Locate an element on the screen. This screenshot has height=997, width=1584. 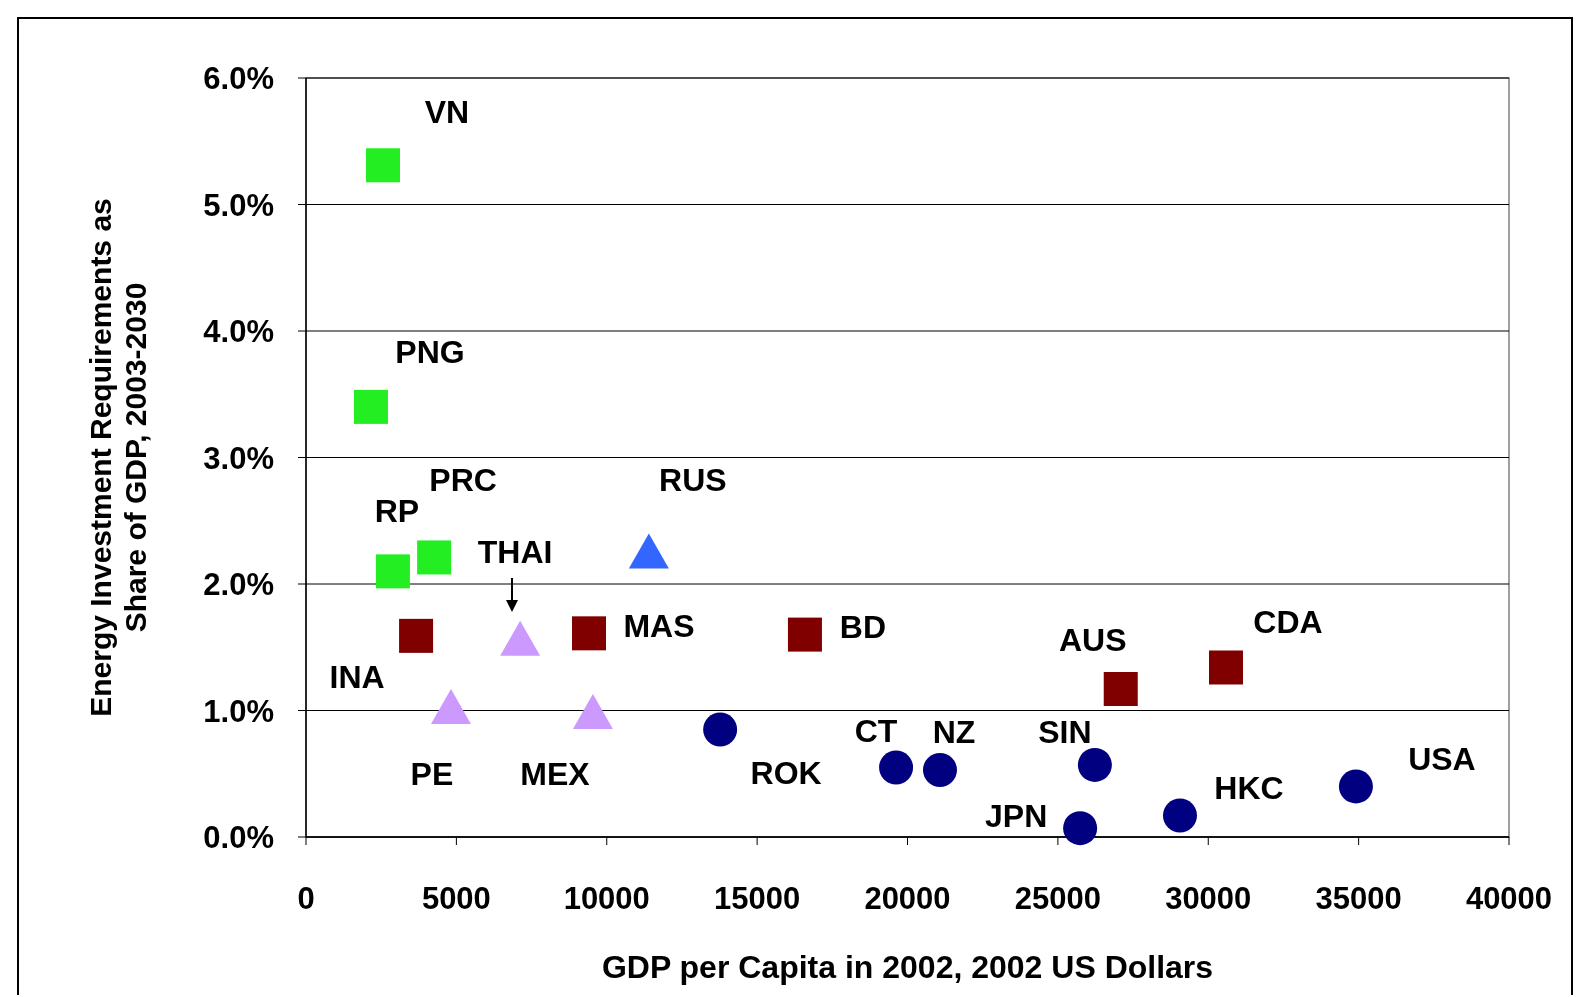
annotation: JPN is located at coordinates (1016, 816).